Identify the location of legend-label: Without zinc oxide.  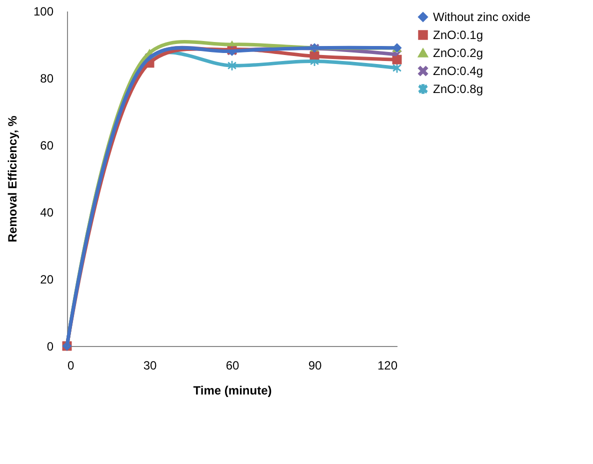
(482, 17).